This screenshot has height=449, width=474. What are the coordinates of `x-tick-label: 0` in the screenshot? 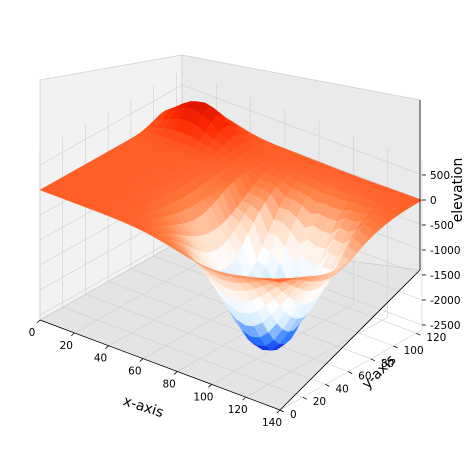 It's located at (32, 333).